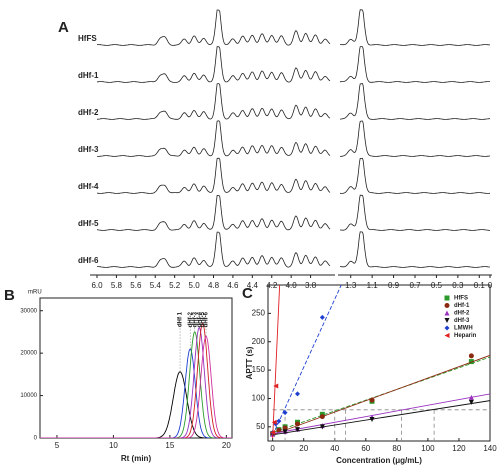 The width and height of the screenshot is (500, 470). I want to click on x-tick-label: 5.4, so click(156, 285).